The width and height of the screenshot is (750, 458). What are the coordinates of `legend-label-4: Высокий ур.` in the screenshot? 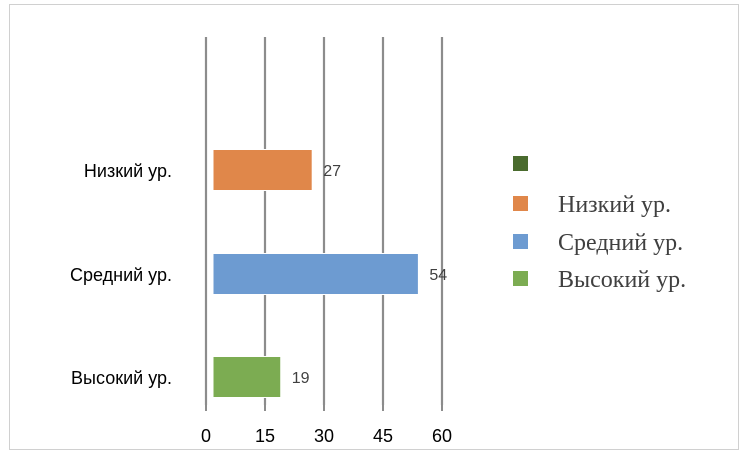 It's located at (622, 280).